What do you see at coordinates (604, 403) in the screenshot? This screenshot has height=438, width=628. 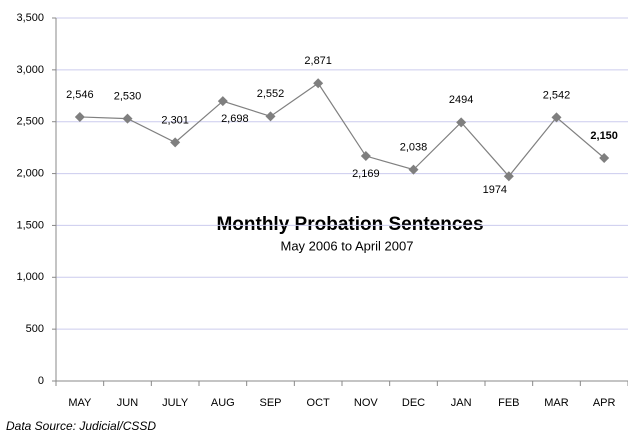 I see `x-tick-label: APR` at bounding box center [604, 403].